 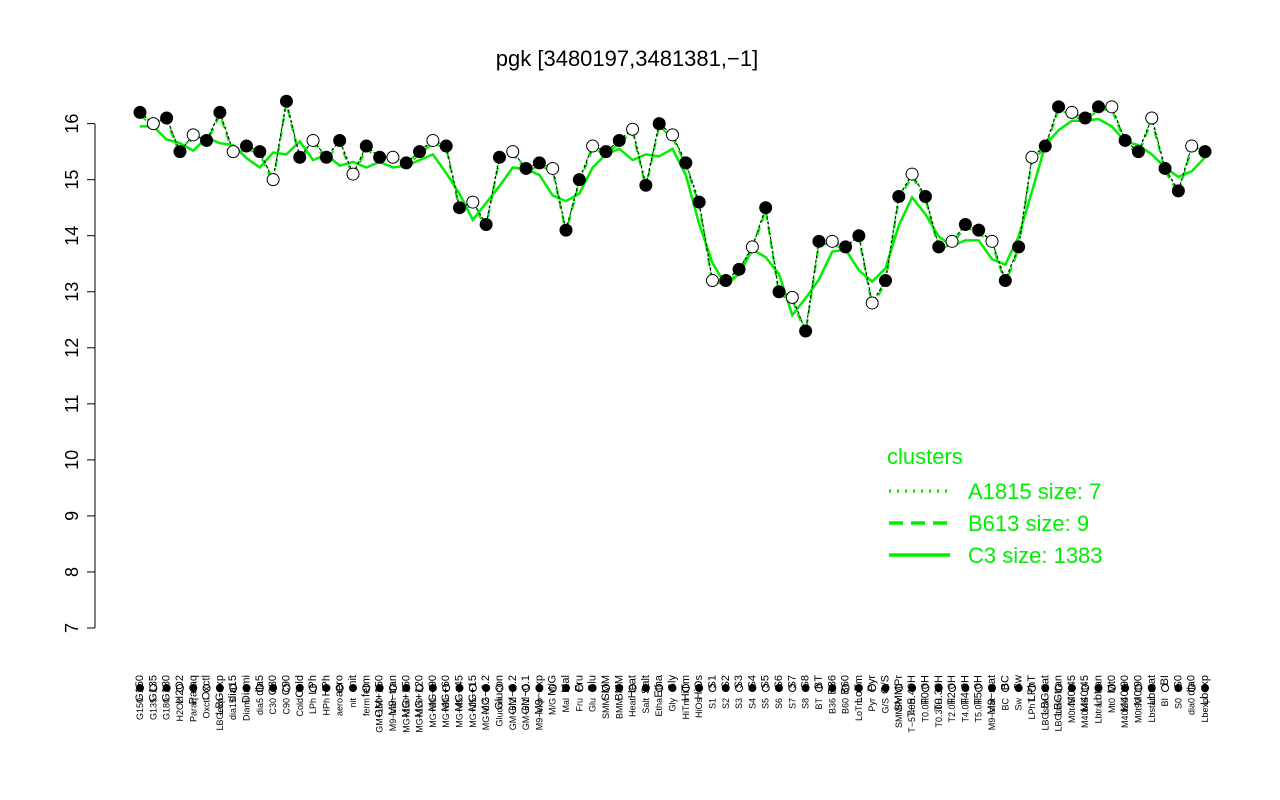 What do you see at coordinates (846, 685) in the screenshot?
I see `x-tick-label: B60` at bounding box center [846, 685].